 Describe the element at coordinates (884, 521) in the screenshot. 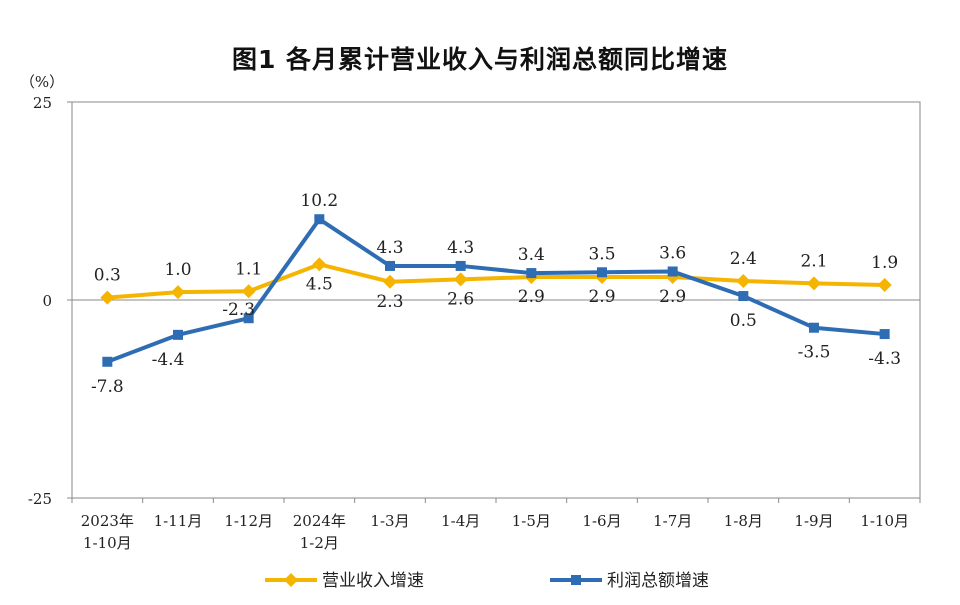

I see `x-tick-label: 1-10月` at that location.